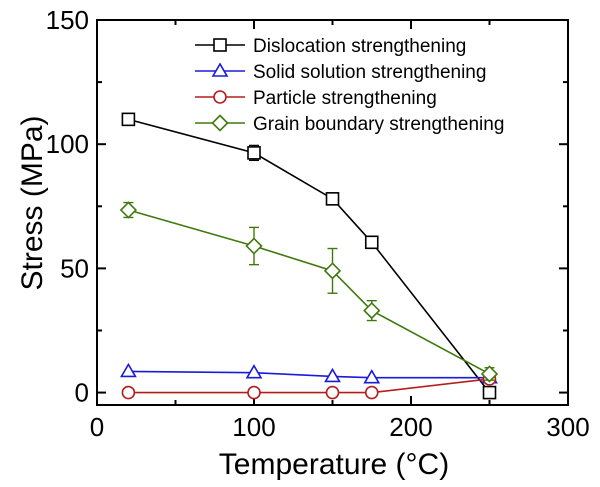 Image resolution: width=600 pixels, height=487 pixels. What do you see at coordinates (32, 202) in the screenshot?
I see `y-axis-title: Stress (MPa)` at bounding box center [32, 202].